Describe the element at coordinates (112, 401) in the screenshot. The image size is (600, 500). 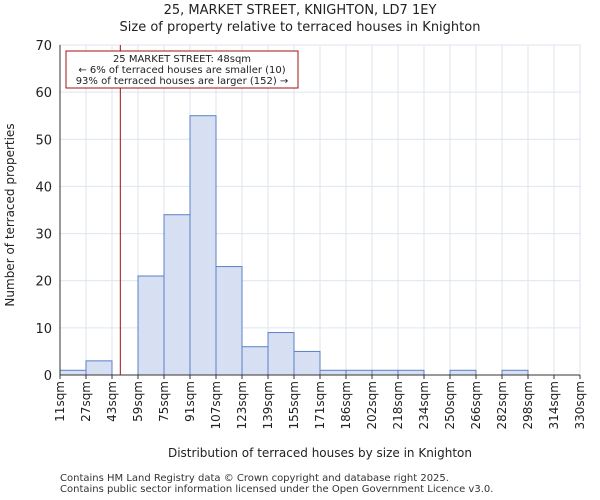
I see `x-tick-label: 43sqm` at that location.